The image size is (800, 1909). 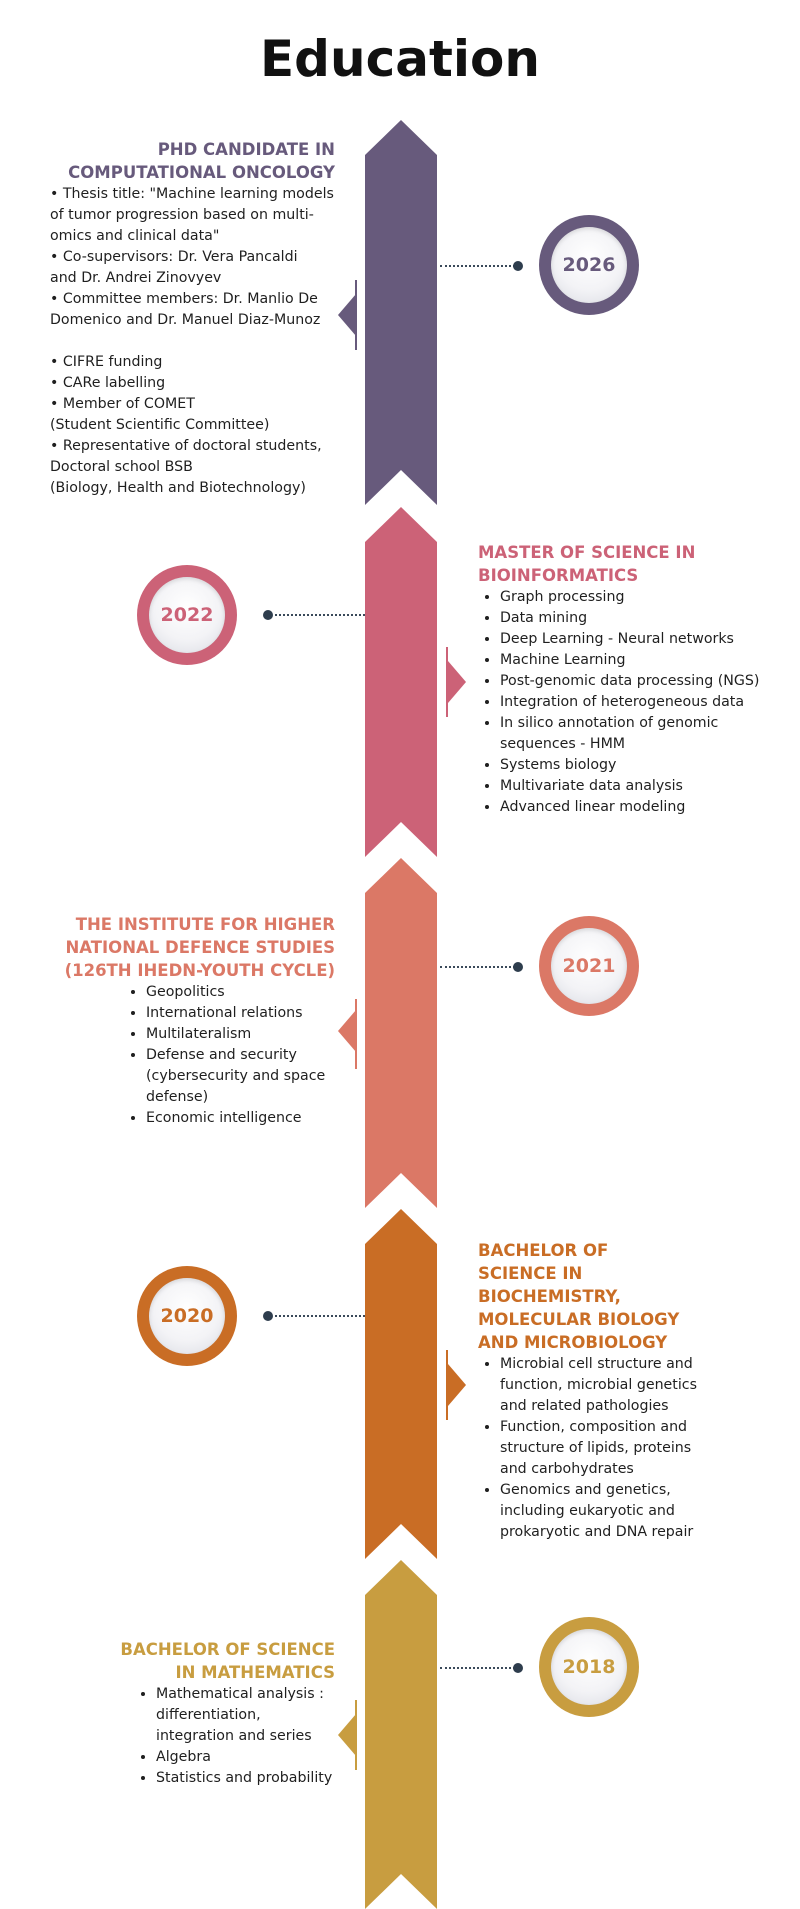 I want to click on phd-line: • Representative of doctoral students,, so click(x=186, y=446).